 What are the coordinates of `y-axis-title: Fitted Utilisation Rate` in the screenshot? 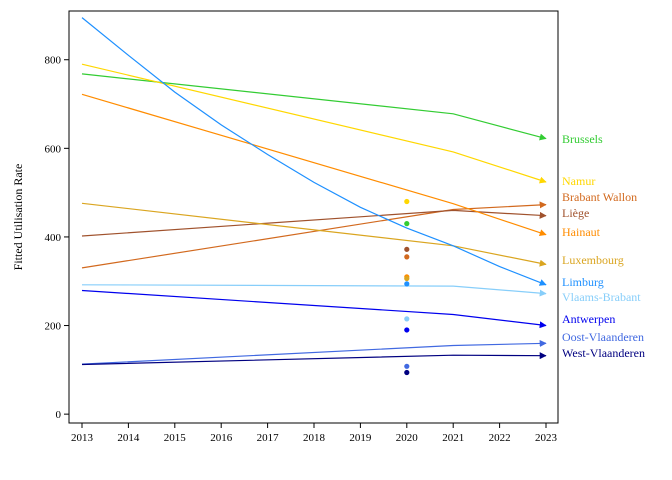 It's located at (18, 217).